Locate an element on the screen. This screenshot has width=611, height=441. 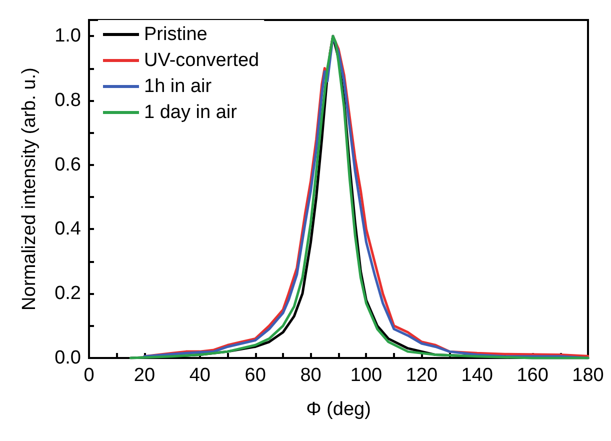
x-tick-label: 140 is located at coordinates (477, 375).